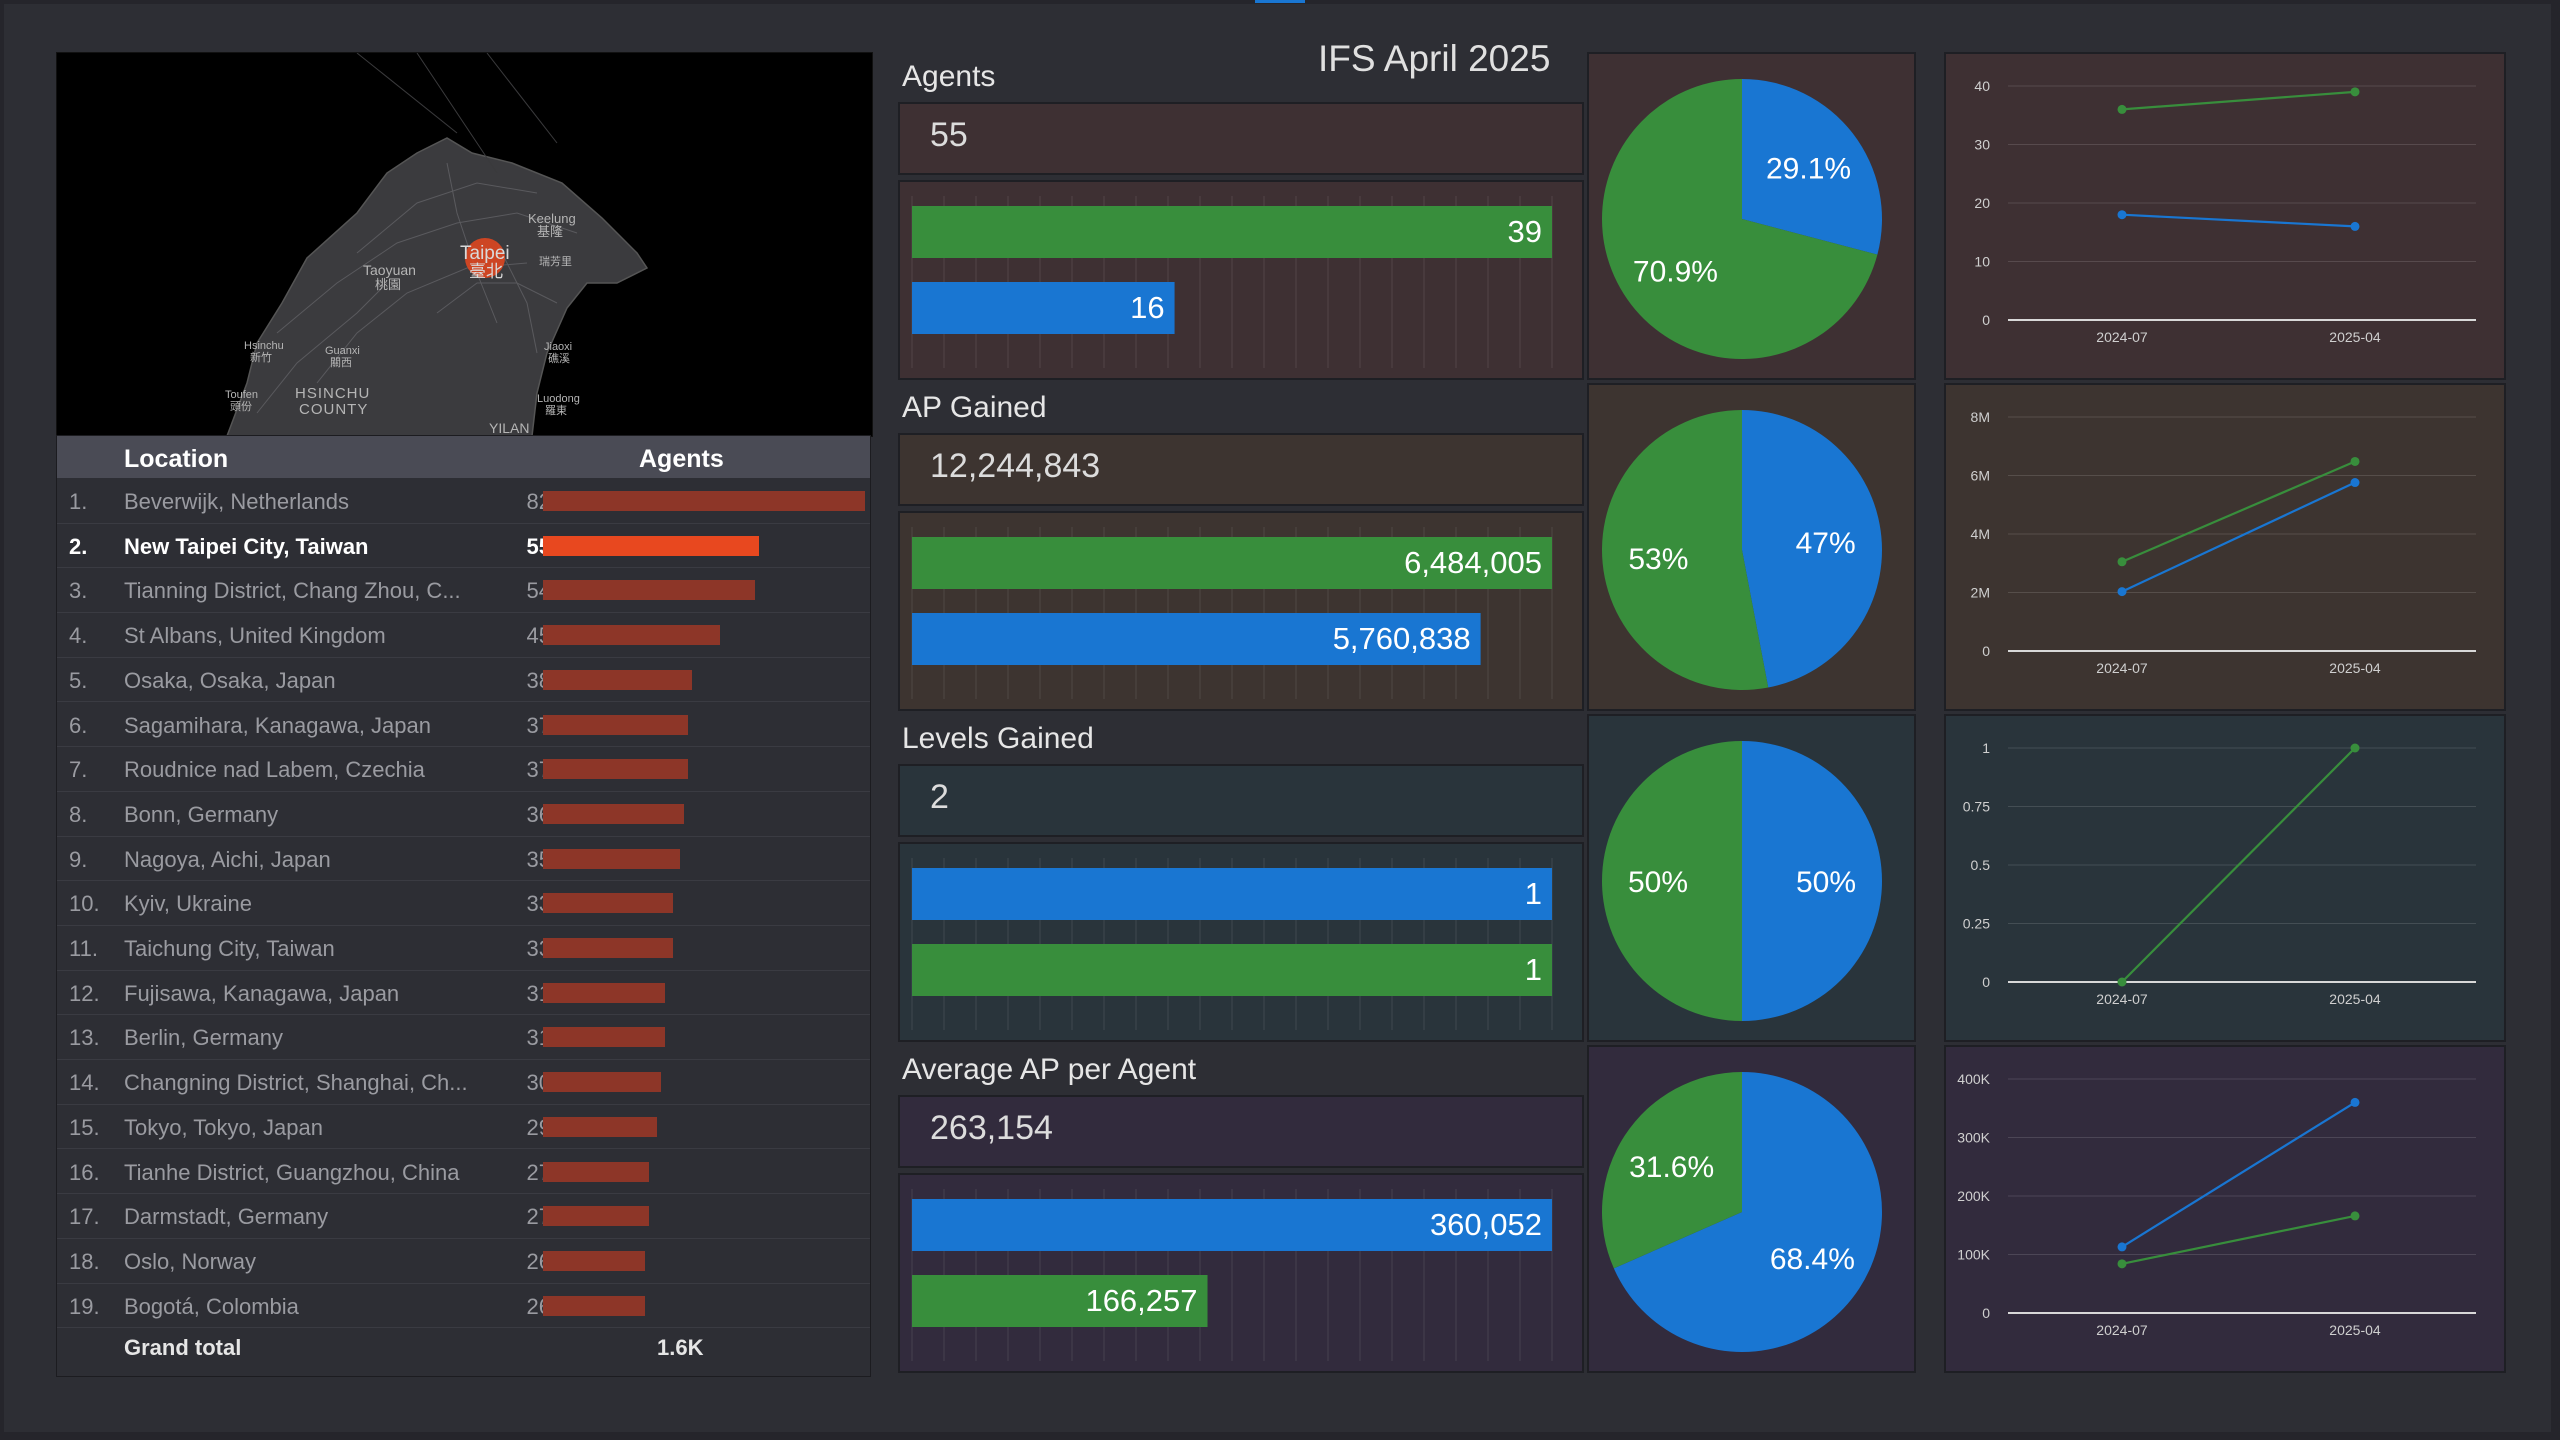  I want to click on table-row: 12. Fujisawa, Kanagawa, Japan 31, so click(463, 993).